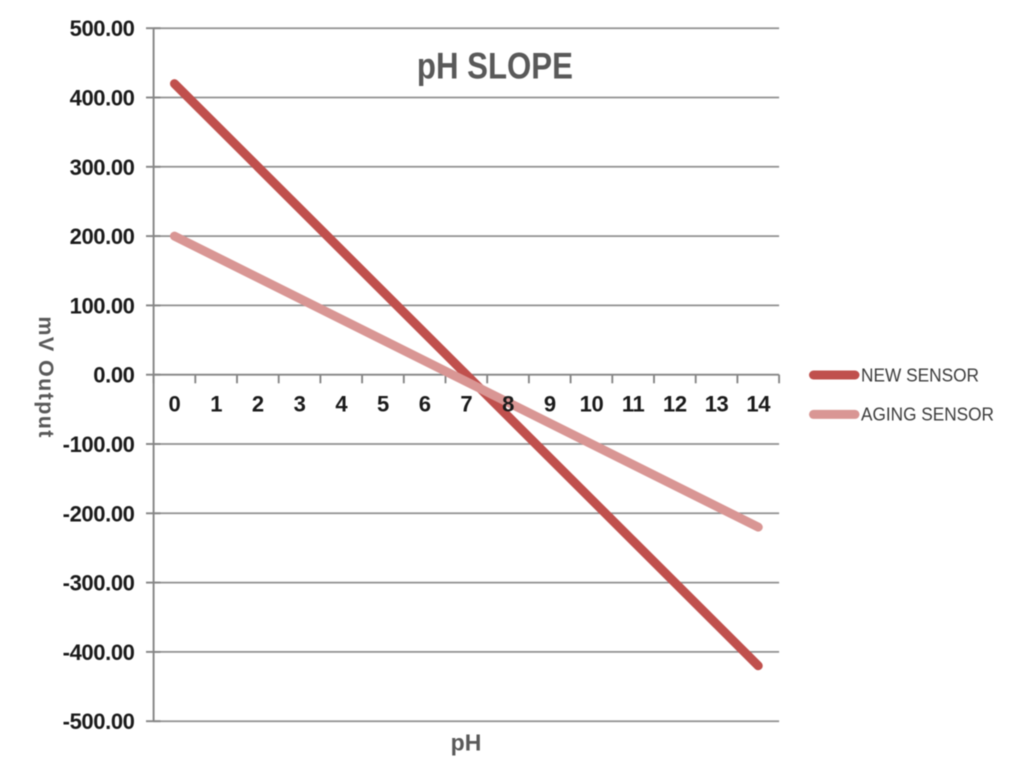 This screenshot has width=1009, height=774. Describe the element at coordinates (717, 403) in the screenshot. I see `svg-text: 13` at that location.